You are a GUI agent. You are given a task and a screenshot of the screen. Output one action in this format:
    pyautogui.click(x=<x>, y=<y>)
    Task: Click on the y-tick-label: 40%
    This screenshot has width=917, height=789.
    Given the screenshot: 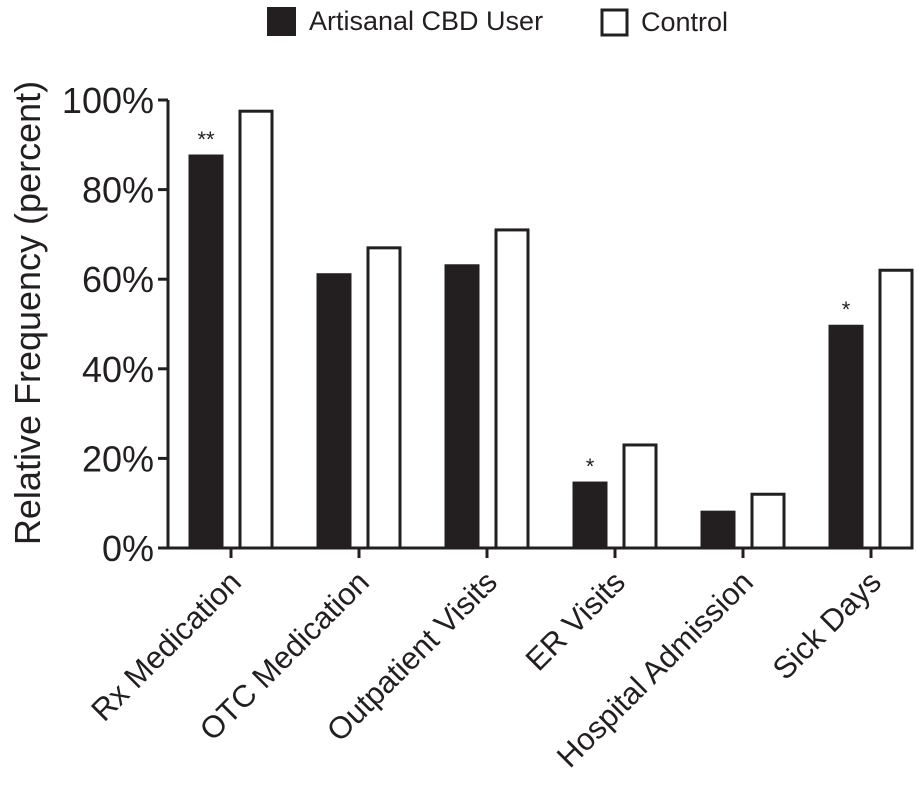 What is the action you would take?
    pyautogui.click(x=118, y=369)
    